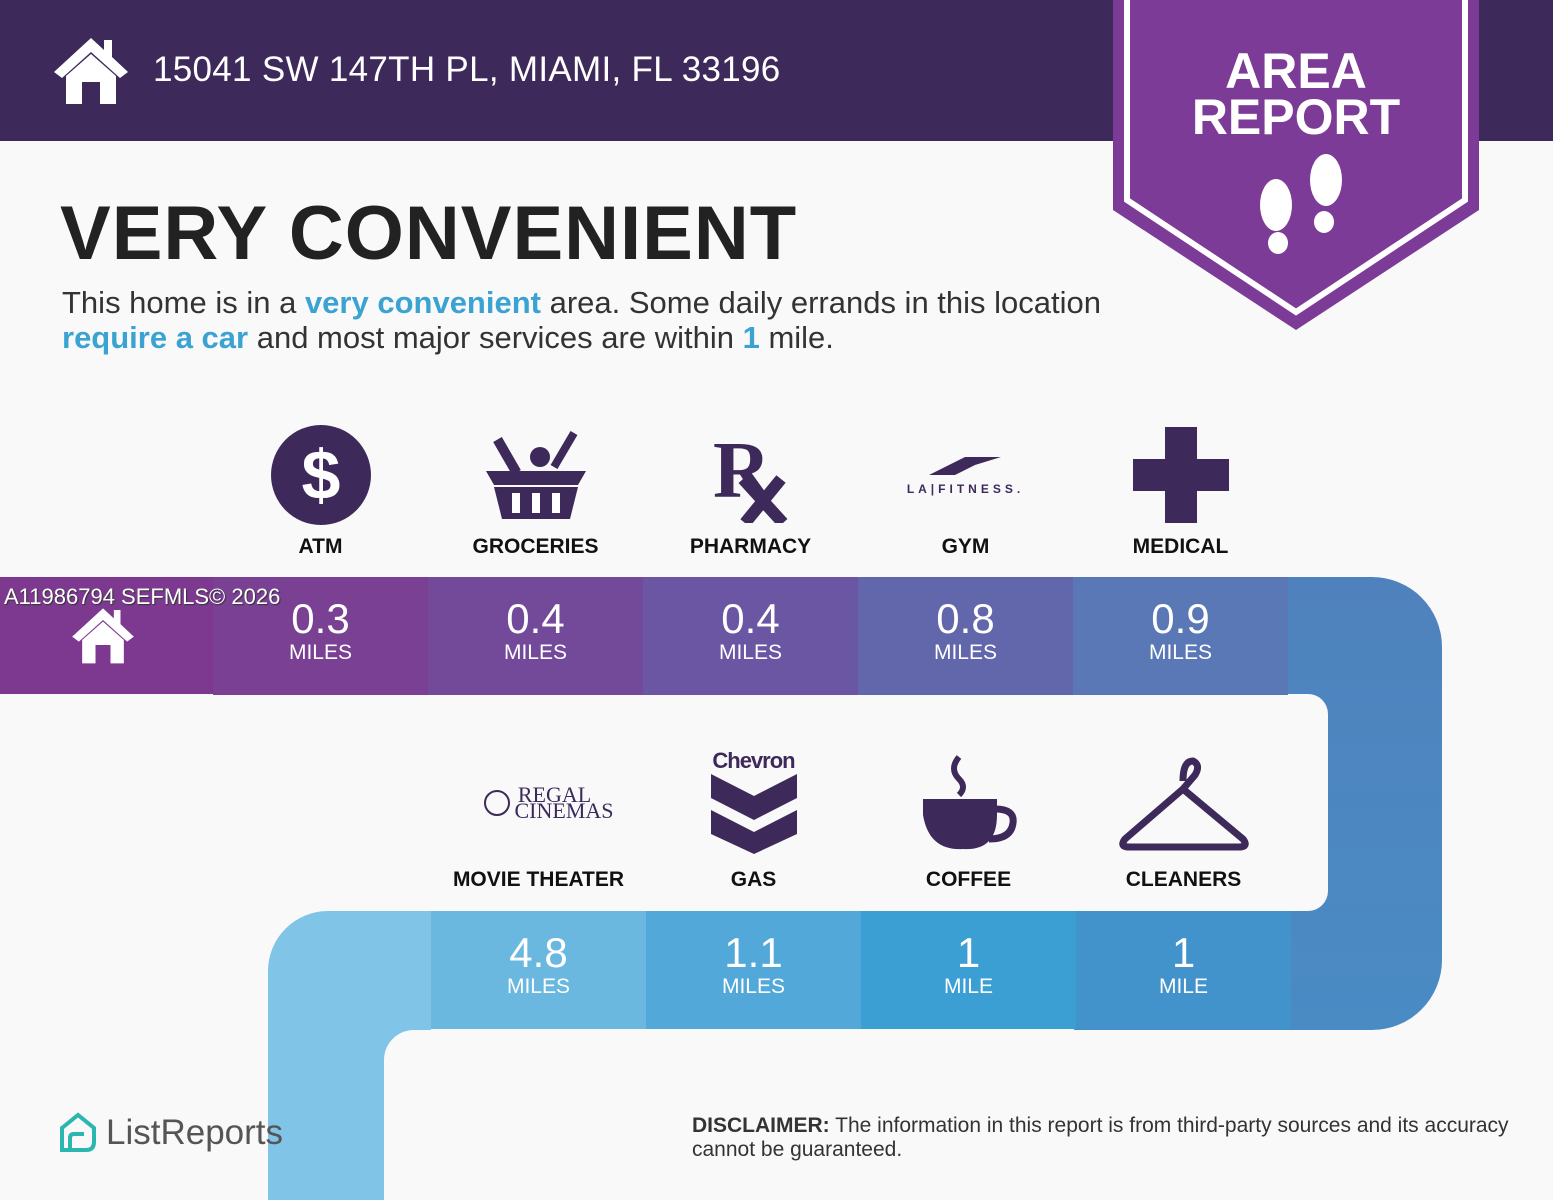 The height and width of the screenshot is (1200, 1553). What do you see at coordinates (968, 803) in the screenshot?
I see `coffee-cup-icon` at bounding box center [968, 803].